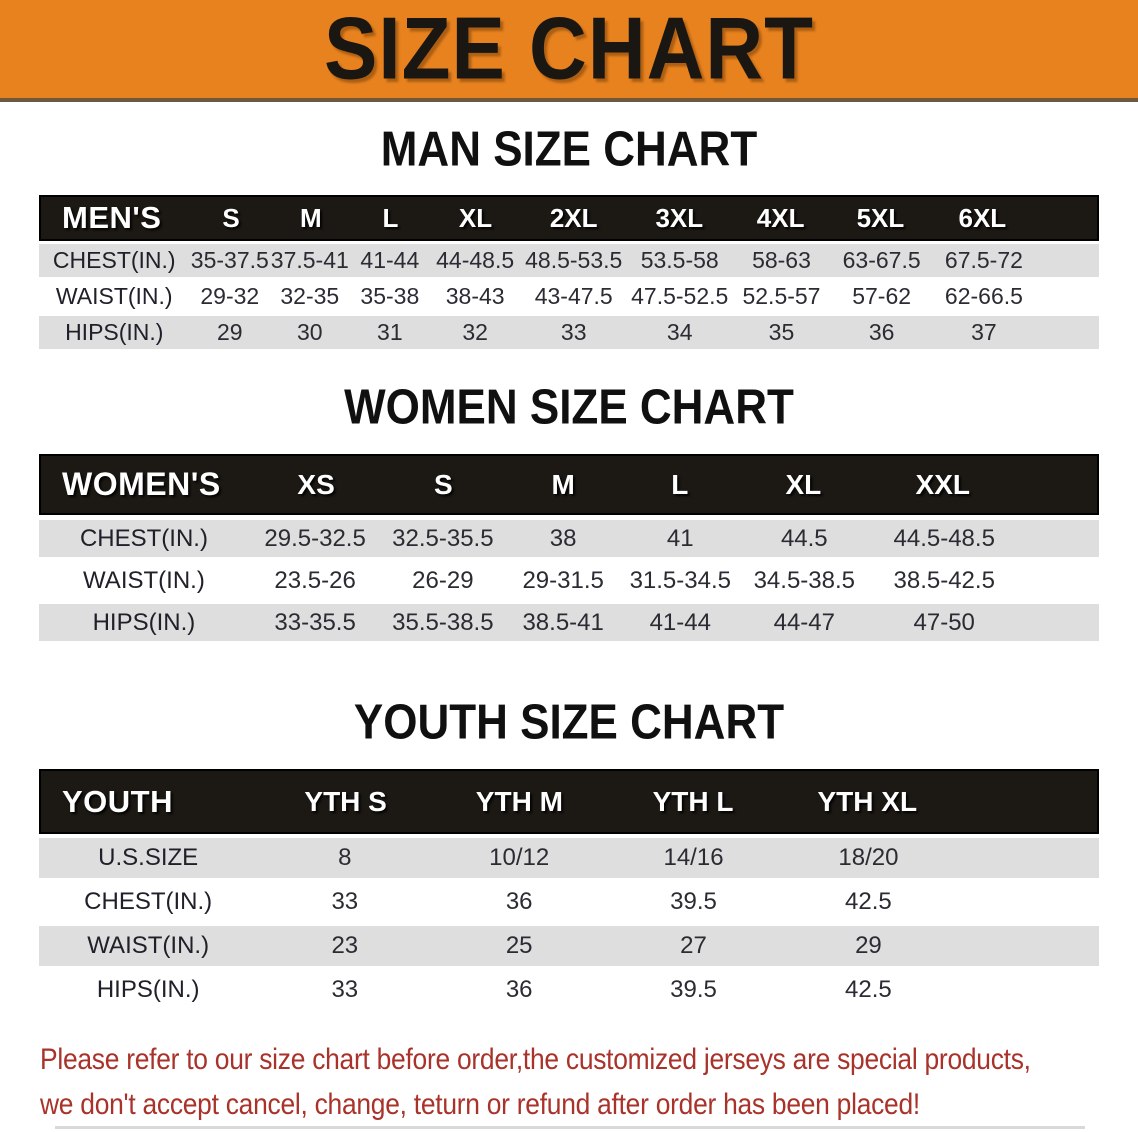 This screenshot has height=1132, width=1138. Describe the element at coordinates (345, 945) in the screenshot. I see `measurement-value-cell: 23` at that location.